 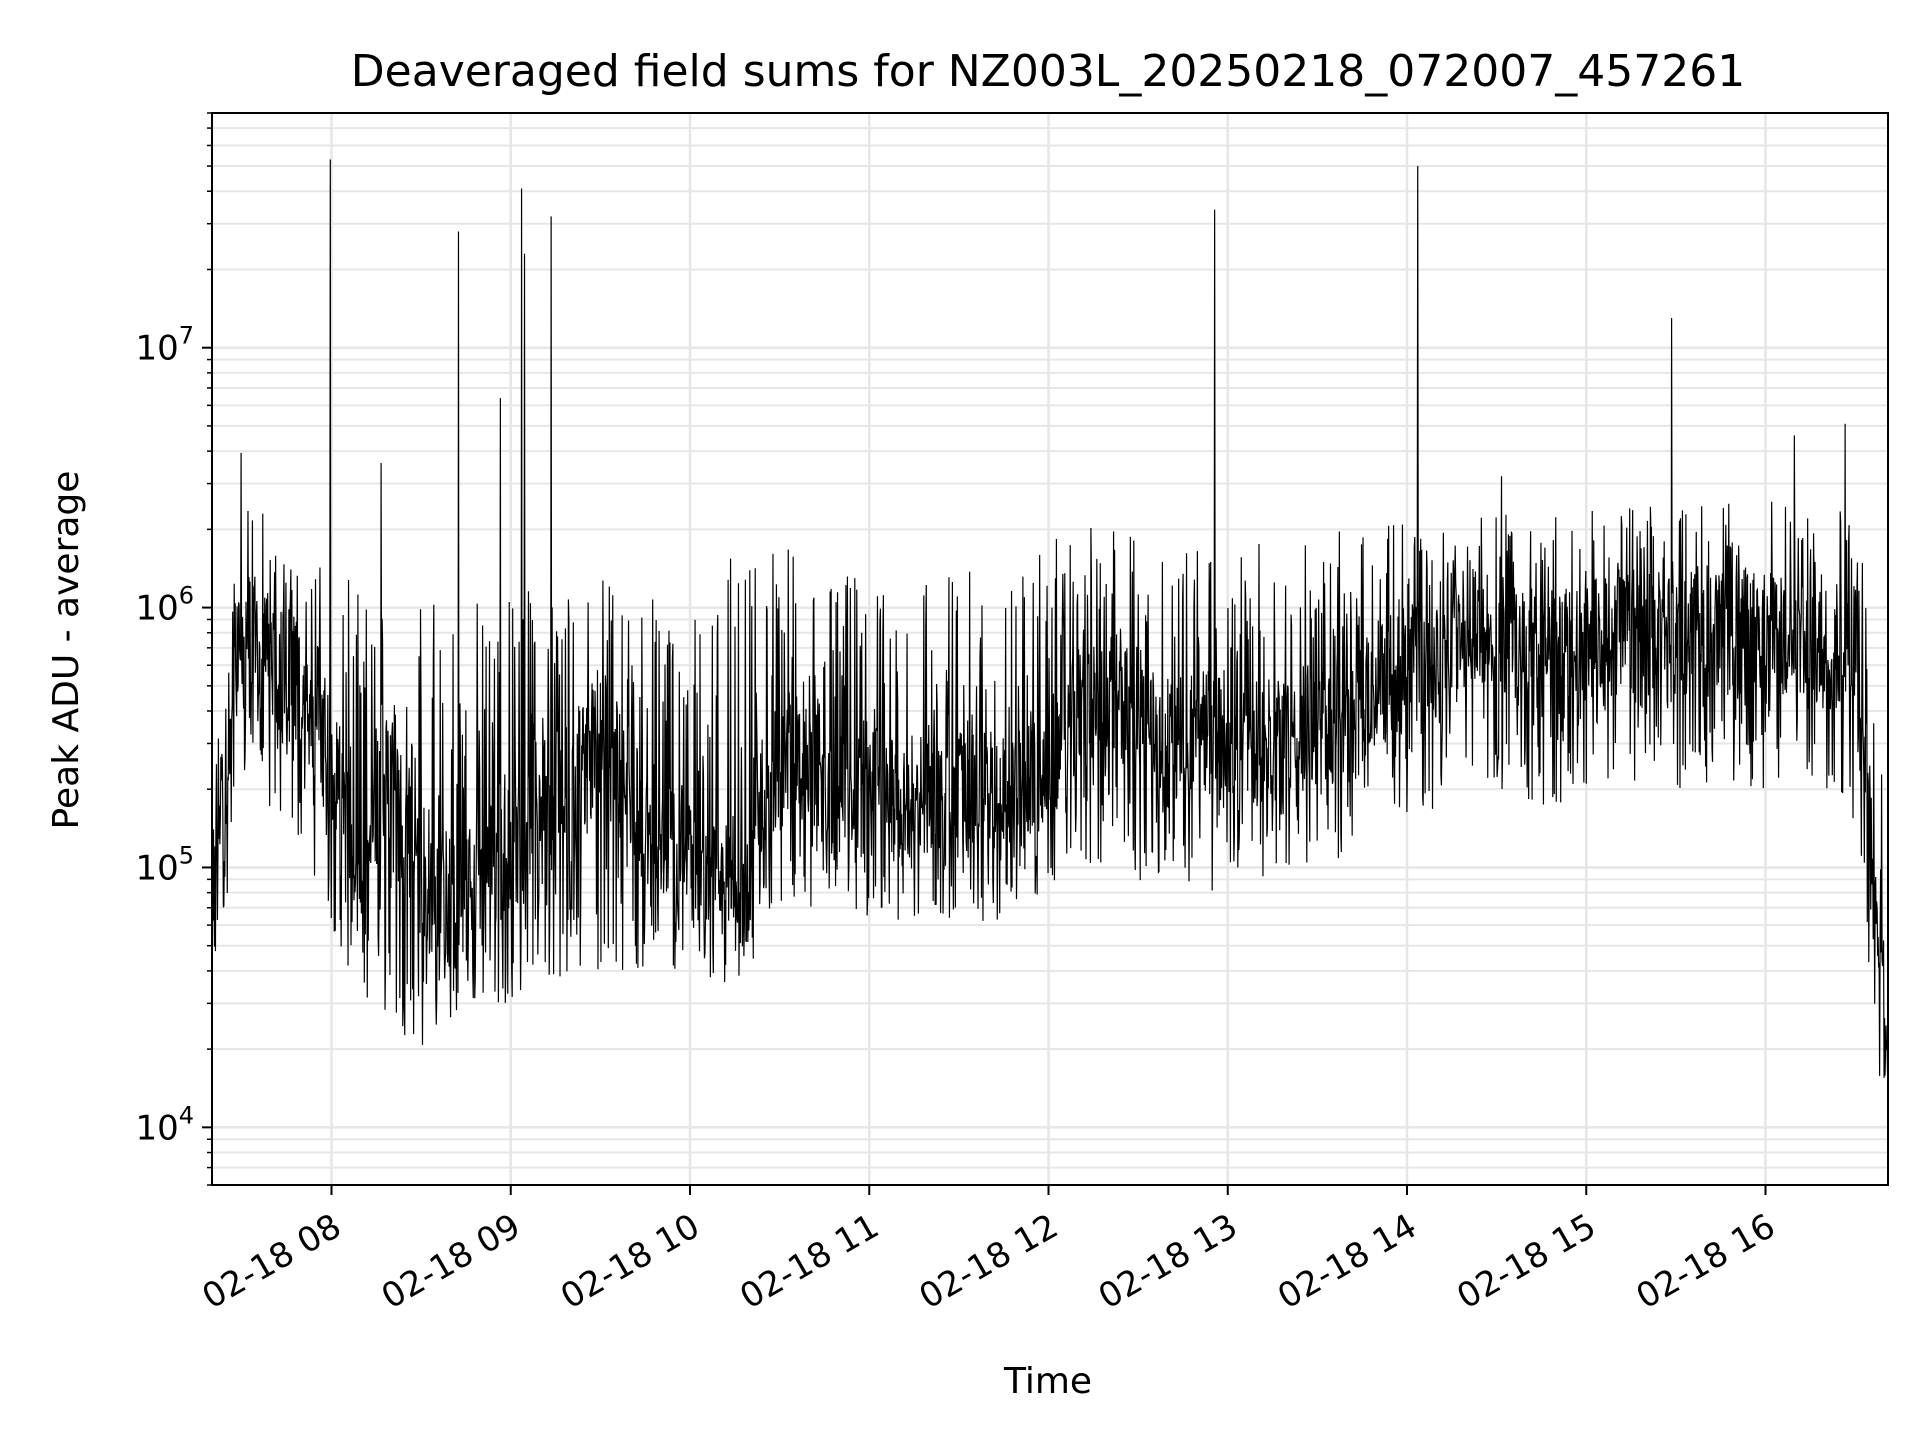 I want to click on x-tick-label: 02-18 15, so click(x=1526, y=1261).